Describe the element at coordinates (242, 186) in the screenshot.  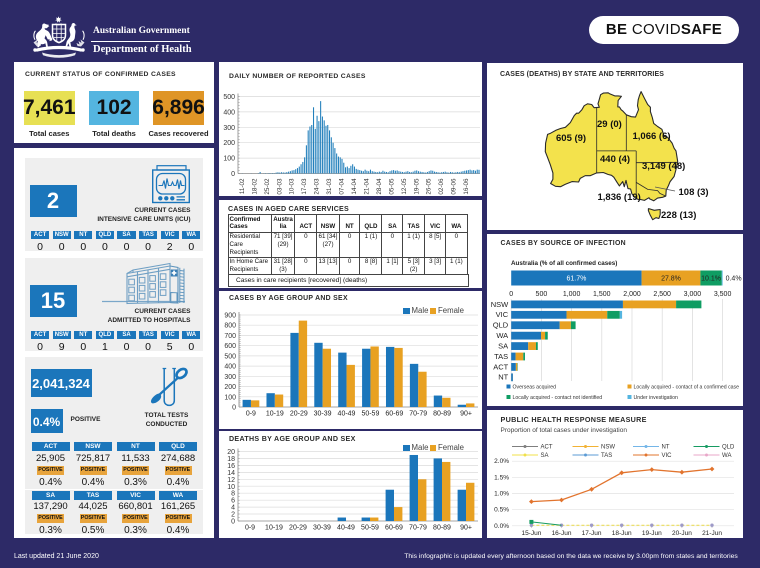
I see `svg-text: 11-02` at that location.